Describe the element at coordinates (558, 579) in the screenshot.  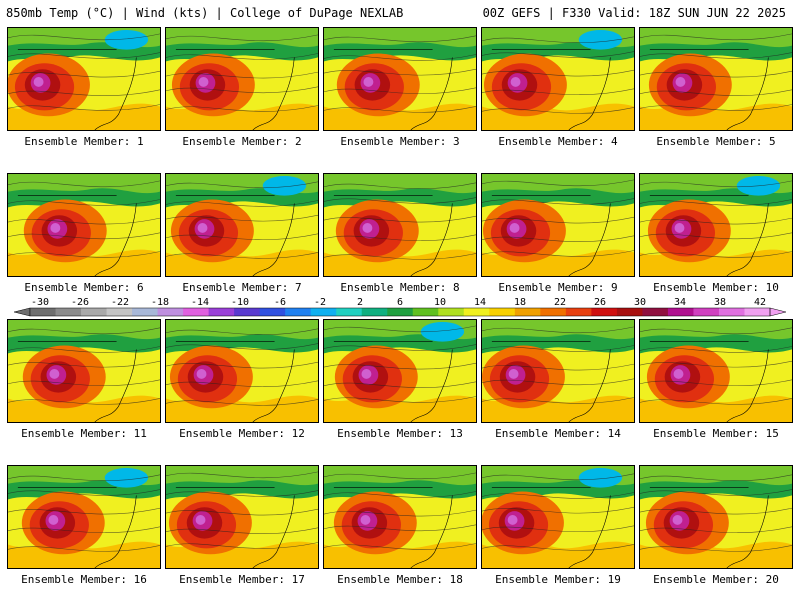
I see `ensemble-member-label: Ensemble Member: 19` at that location.